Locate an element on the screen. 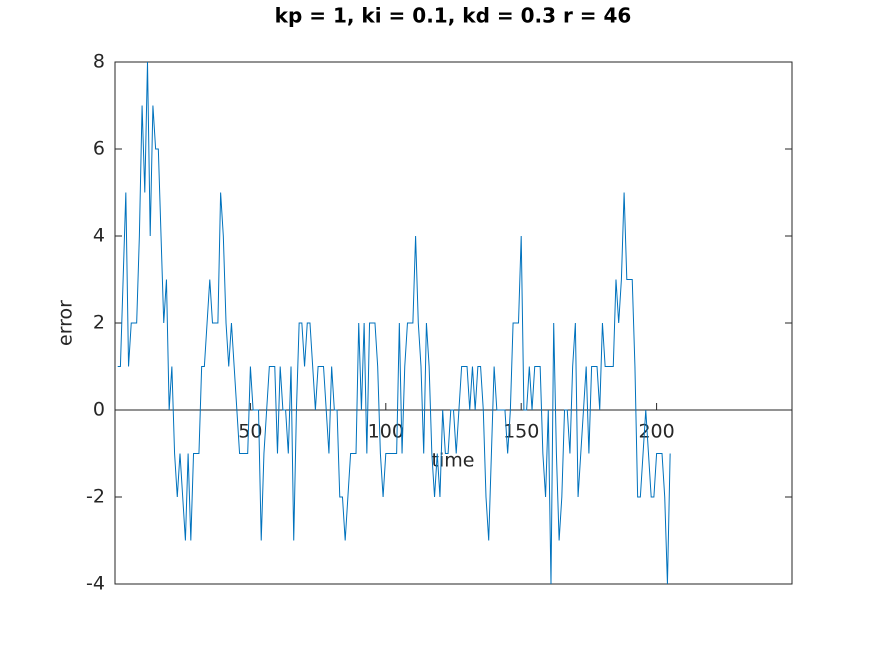 The width and height of the screenshot is (875, 656). y-axis-label: error is located at coordinates (66, 323).